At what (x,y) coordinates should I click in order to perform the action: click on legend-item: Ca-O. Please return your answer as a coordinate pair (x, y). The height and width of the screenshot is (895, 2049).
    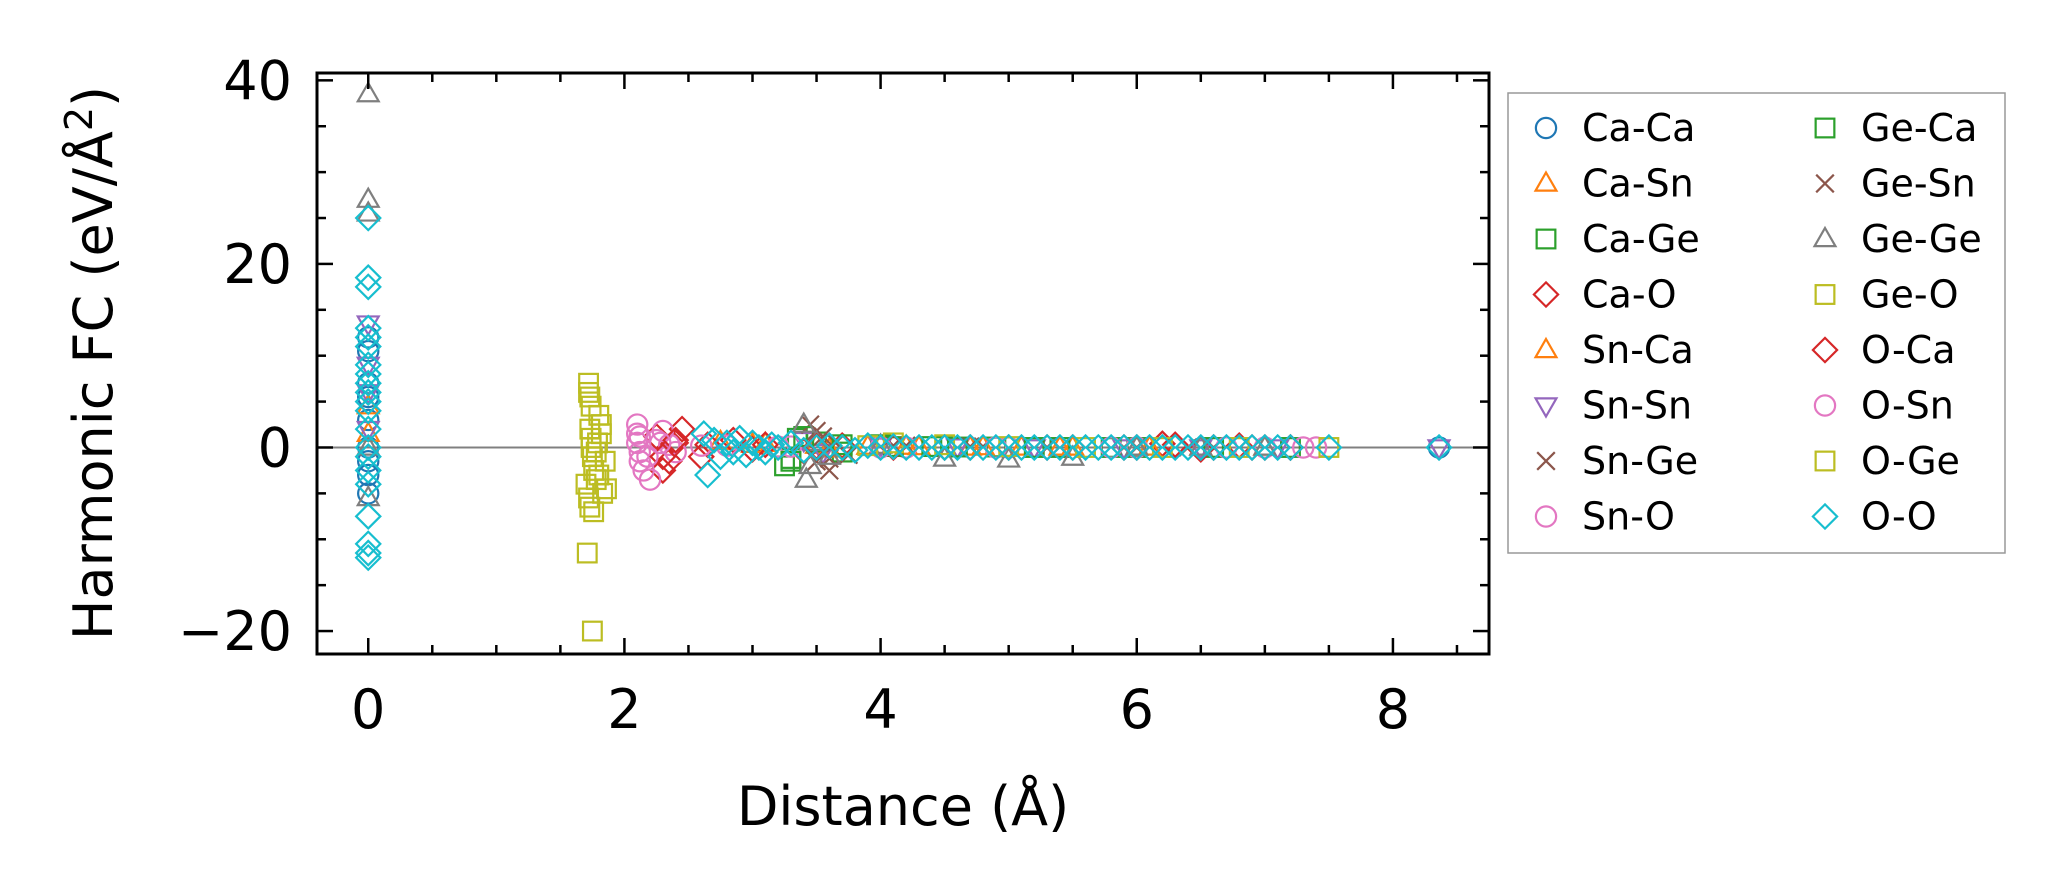
    Looking at the image, I should click on (1604, 295).